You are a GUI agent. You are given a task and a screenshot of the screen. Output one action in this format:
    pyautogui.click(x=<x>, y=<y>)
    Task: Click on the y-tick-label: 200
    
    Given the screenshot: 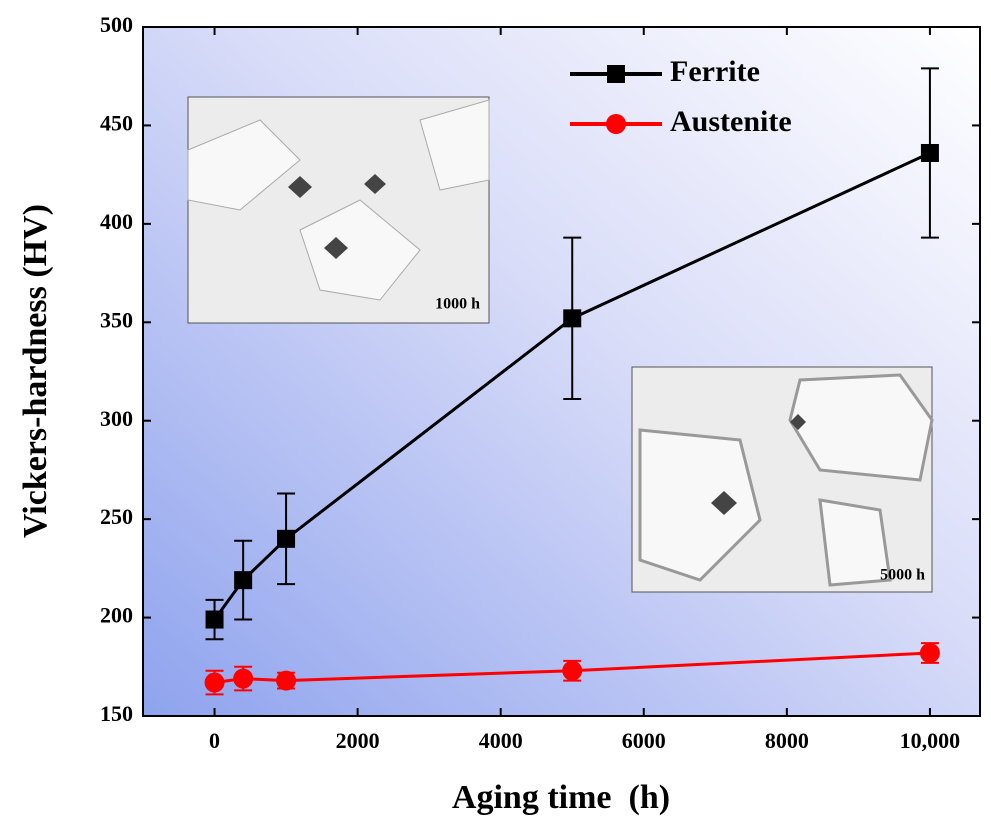 What is the action you would take?
    pyautogui.click(x=116, y=615)
    